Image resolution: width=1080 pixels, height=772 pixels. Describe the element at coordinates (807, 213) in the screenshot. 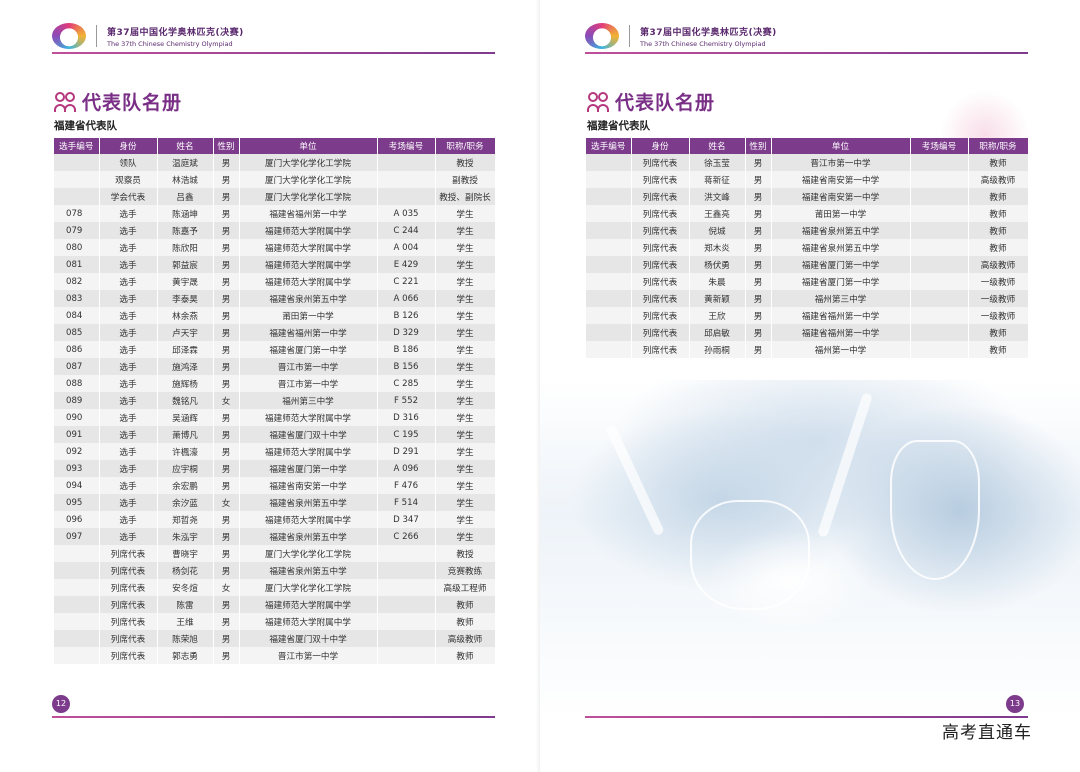

I see `table-row: 列席代表 王鑫亮男莆田第一中学 教师` at that location.